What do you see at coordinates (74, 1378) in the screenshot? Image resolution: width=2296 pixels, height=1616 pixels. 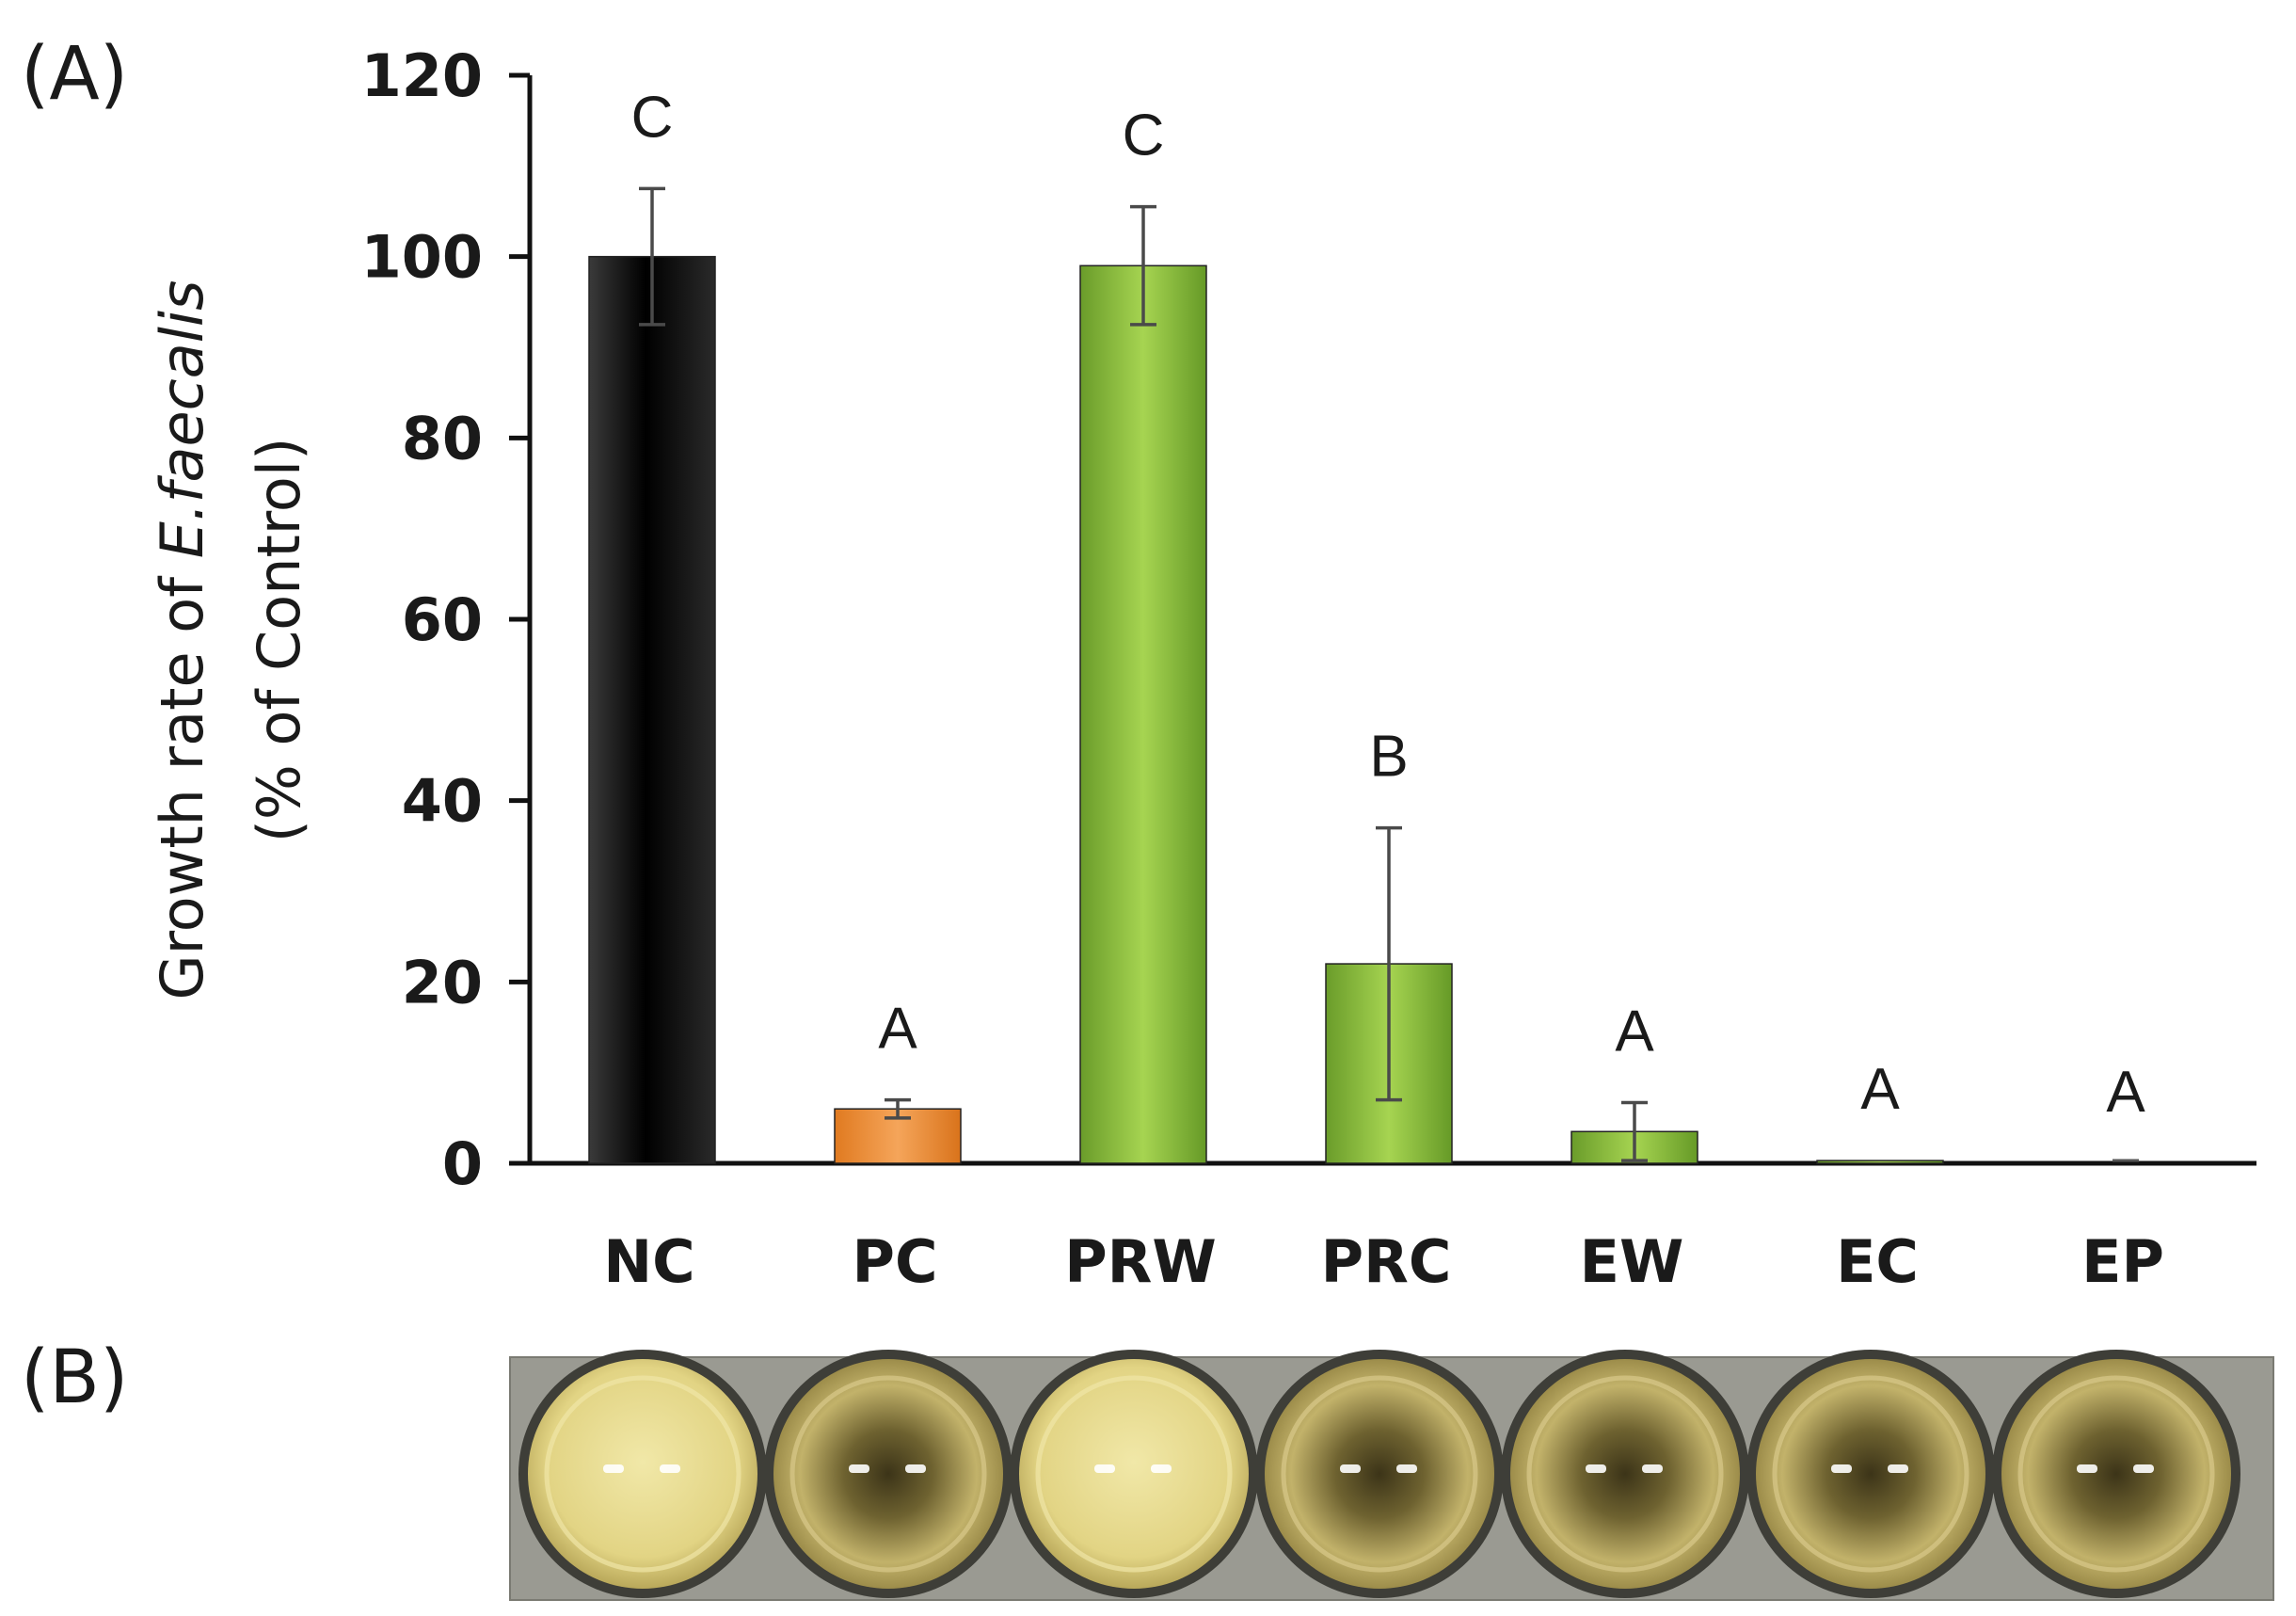 I see `panel-b-label: (B)` at bounding box center [74, 1378].